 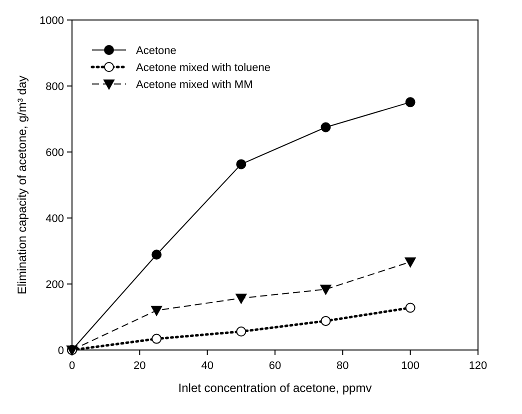 I want to click on x-tick-label: 80, so click(x=342, y=366).